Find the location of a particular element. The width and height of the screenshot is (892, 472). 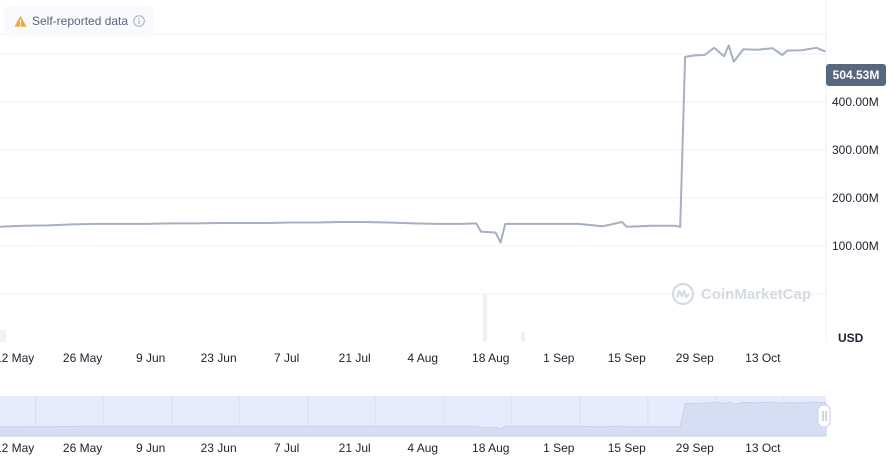

y-tick-label: 100.00M is located at coordinates (855, 246).